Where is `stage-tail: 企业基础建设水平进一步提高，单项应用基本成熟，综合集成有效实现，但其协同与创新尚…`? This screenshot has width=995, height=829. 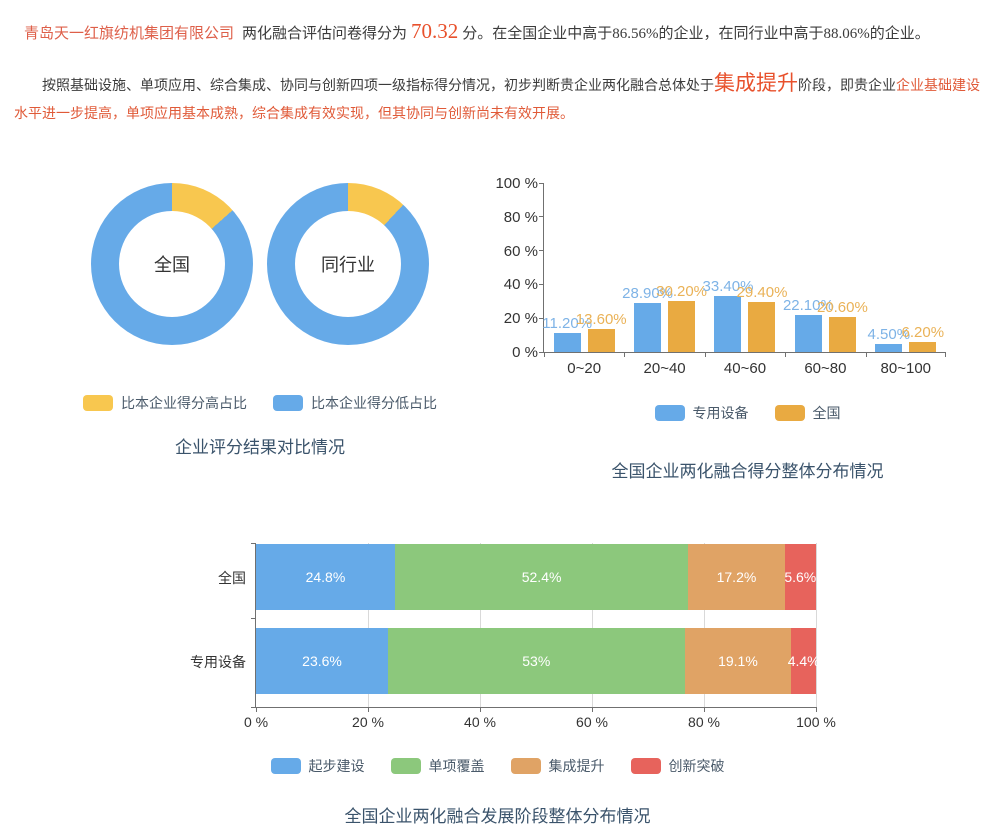 stage-tail: 企业基础建设水平进一步提高，单项应用基本成熟，综合集成有效实现，但其协同与创新尚… is located at coordinates (497, 100).